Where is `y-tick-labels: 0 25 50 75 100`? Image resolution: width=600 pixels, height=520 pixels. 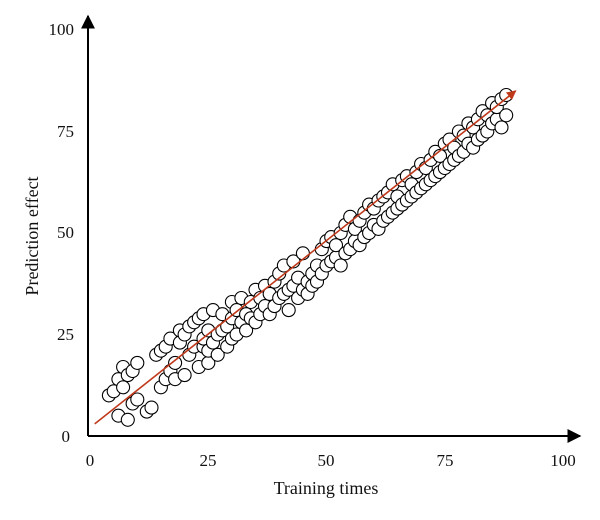 y-tick-labels: 0 25 50 75 100 is located at coordinates (62, 233).